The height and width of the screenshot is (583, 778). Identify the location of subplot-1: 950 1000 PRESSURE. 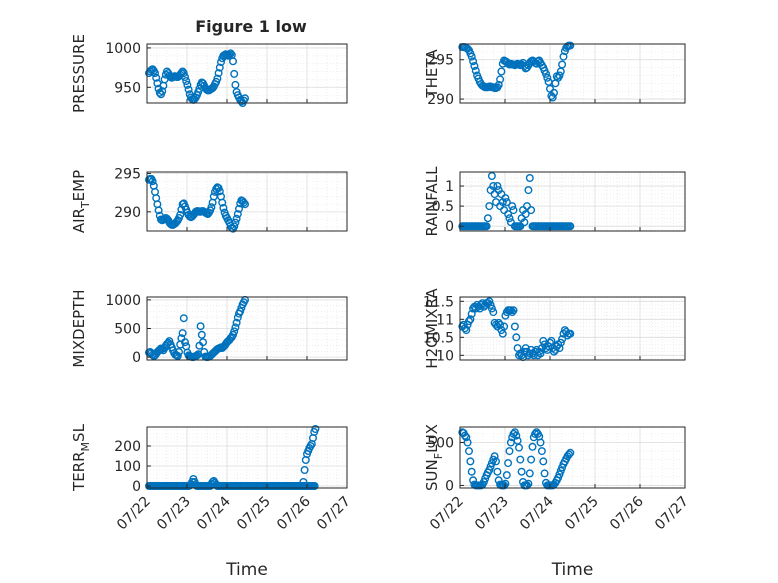
(209, 73).